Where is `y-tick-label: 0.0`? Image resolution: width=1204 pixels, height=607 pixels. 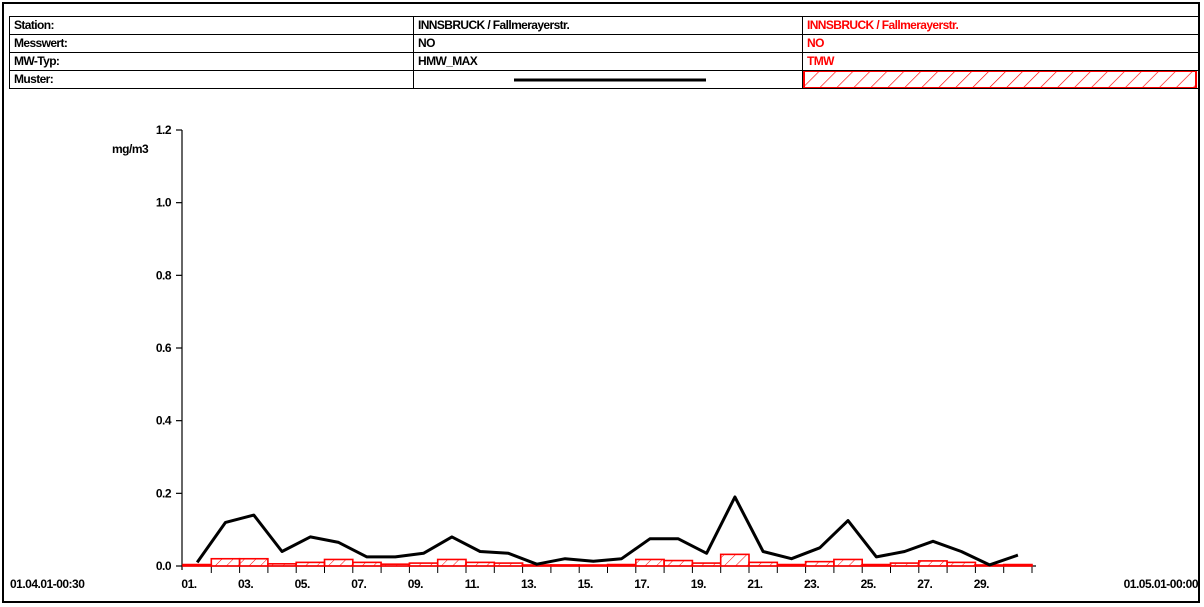 y-tick-label: 0.0 is located at coordinates (164, 566).